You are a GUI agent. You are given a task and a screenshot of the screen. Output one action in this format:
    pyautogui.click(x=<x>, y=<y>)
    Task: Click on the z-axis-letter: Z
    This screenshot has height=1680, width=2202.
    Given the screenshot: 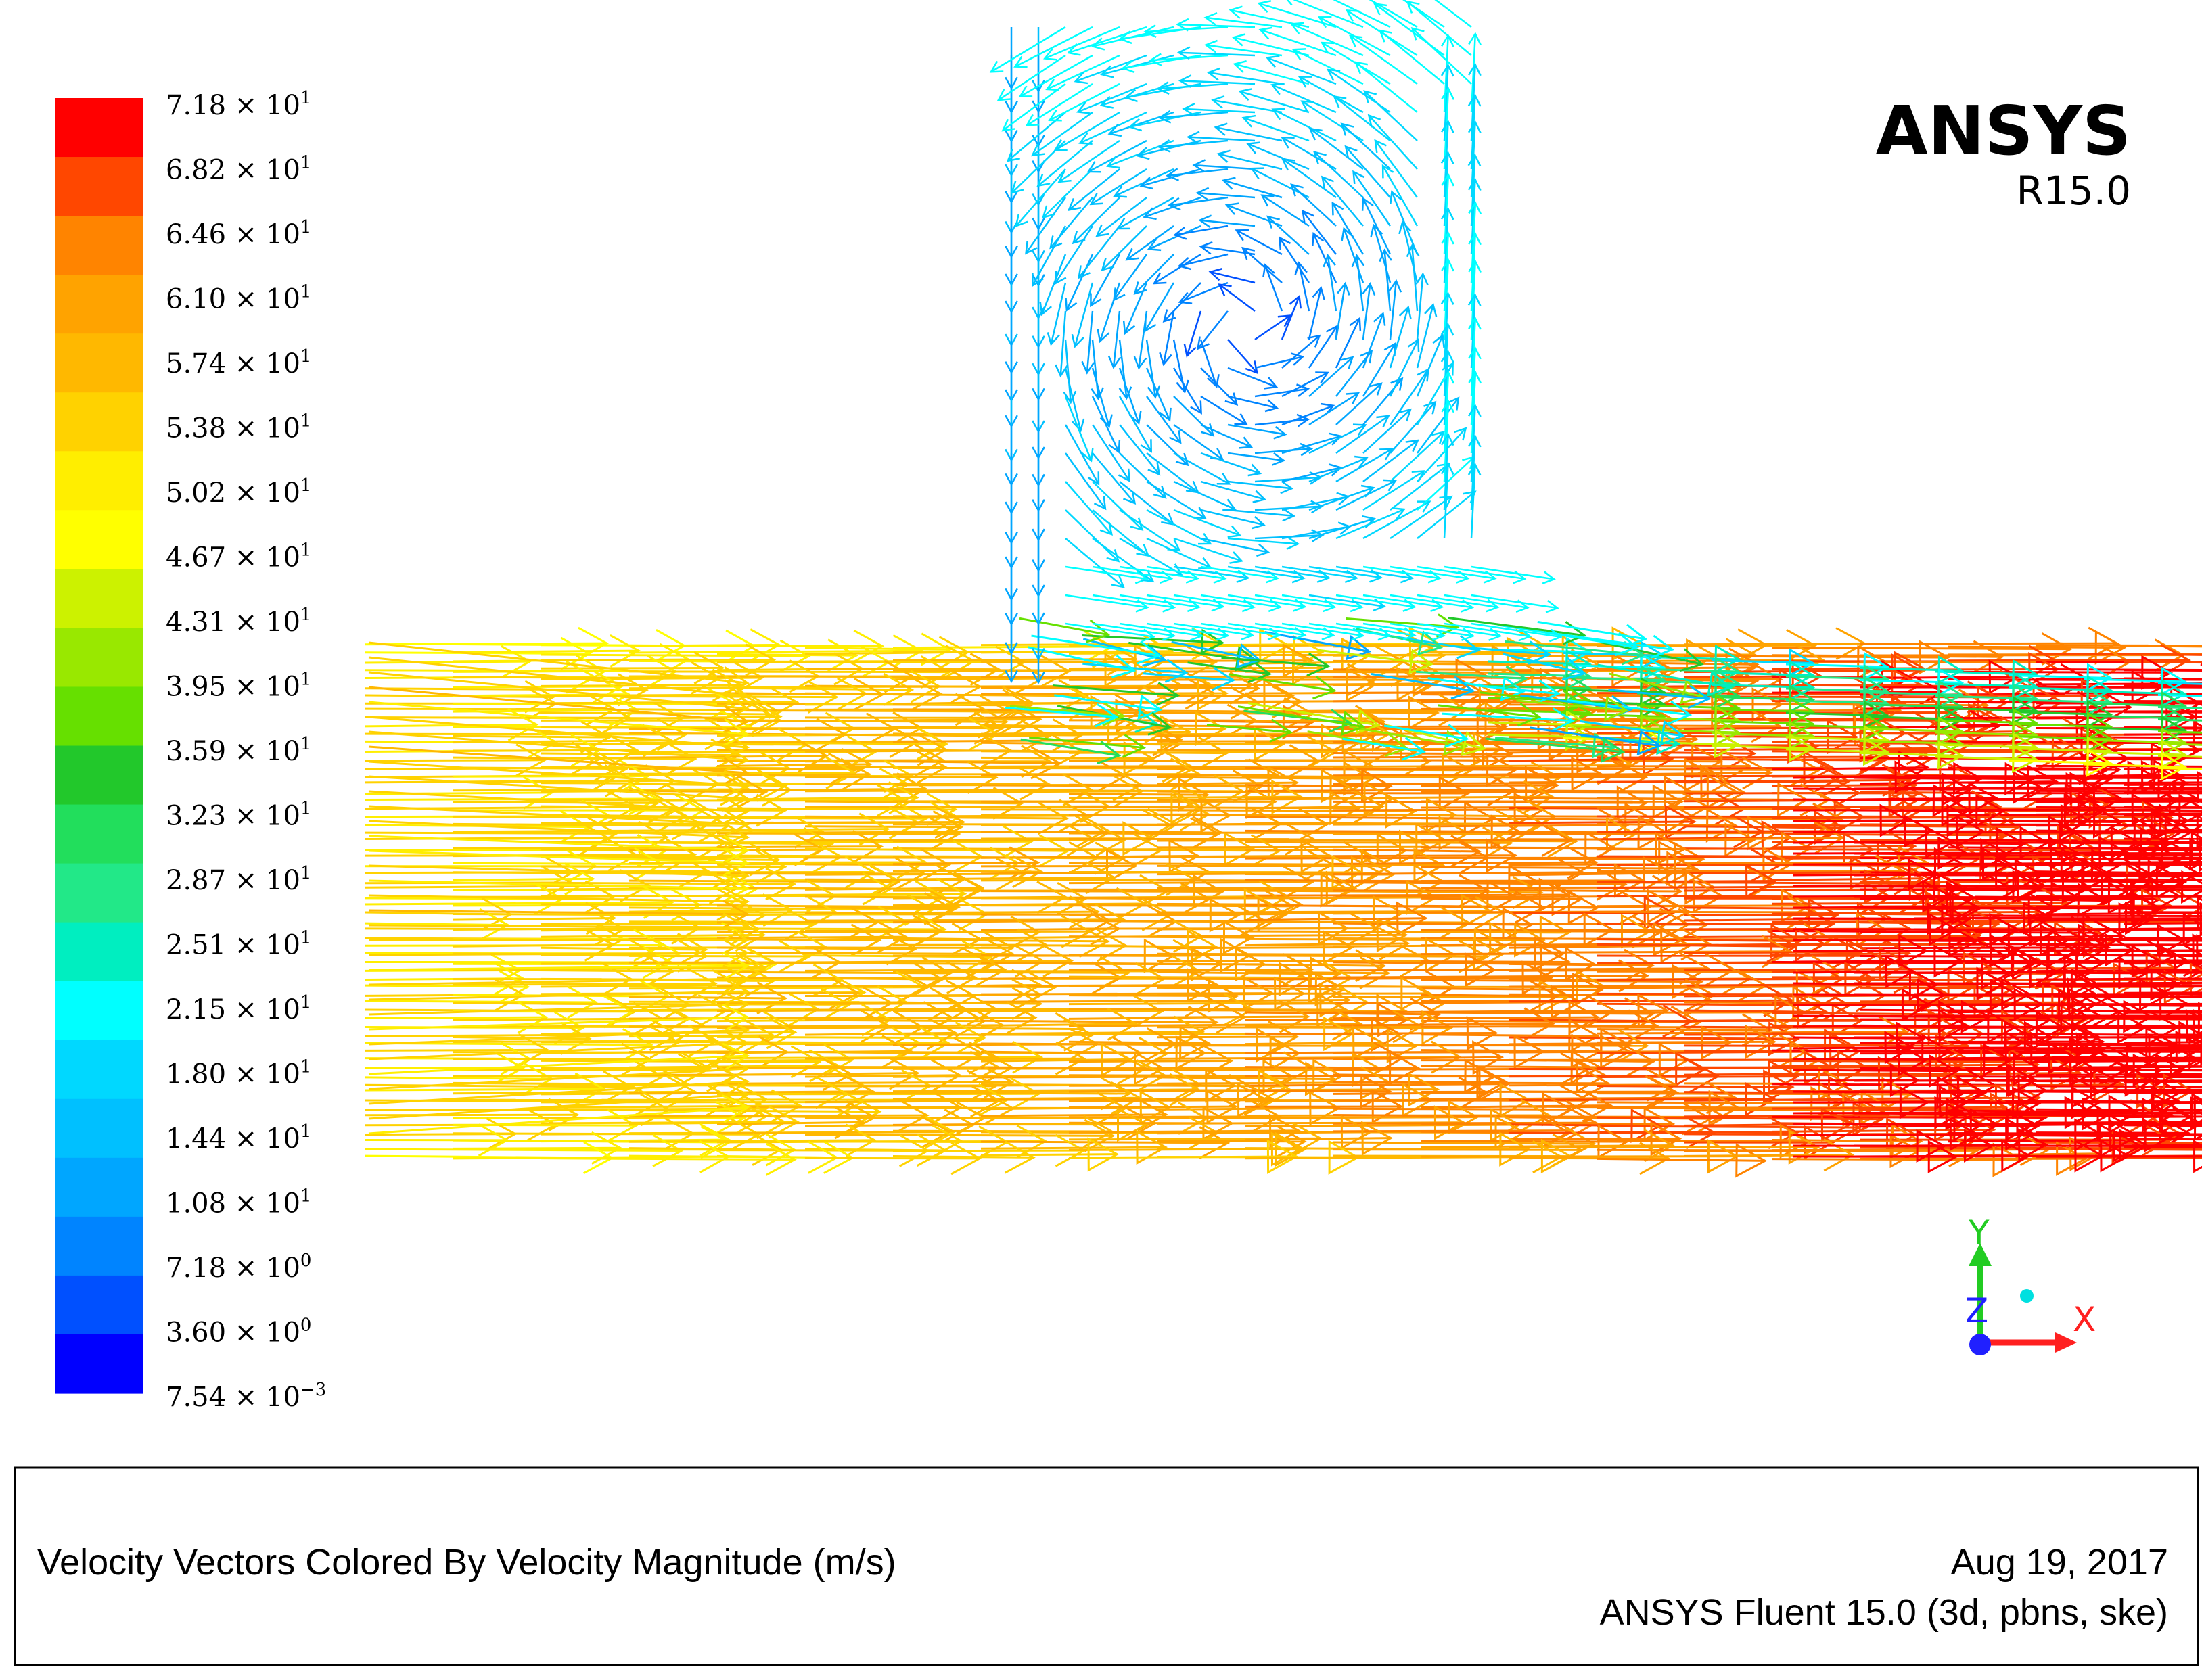 What is the action you would take?
    pyautogui.click(x=1976, y=1310)
    